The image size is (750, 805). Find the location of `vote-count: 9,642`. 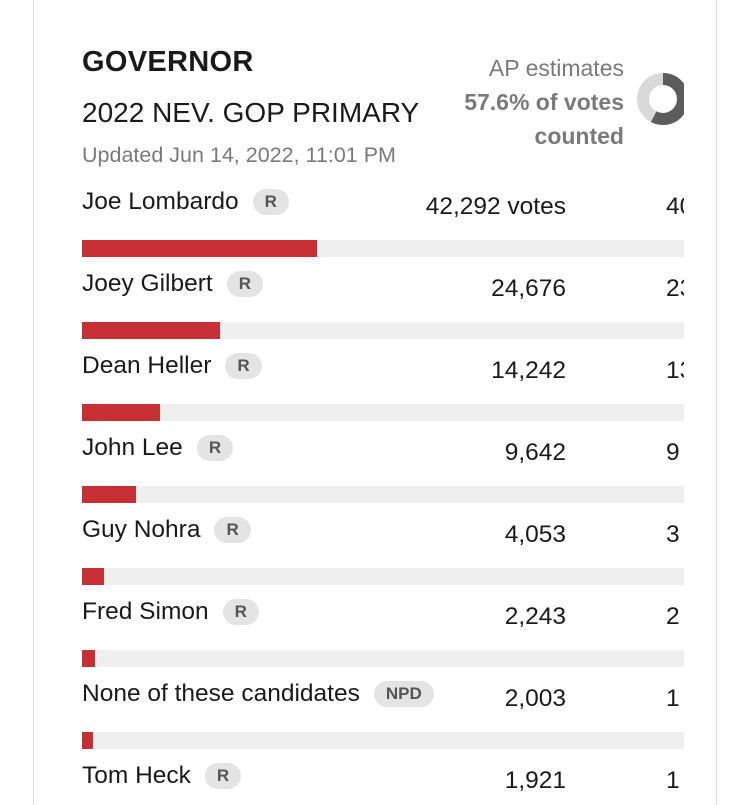

vote-count: 9,642 is located at coordinates (535, 452).